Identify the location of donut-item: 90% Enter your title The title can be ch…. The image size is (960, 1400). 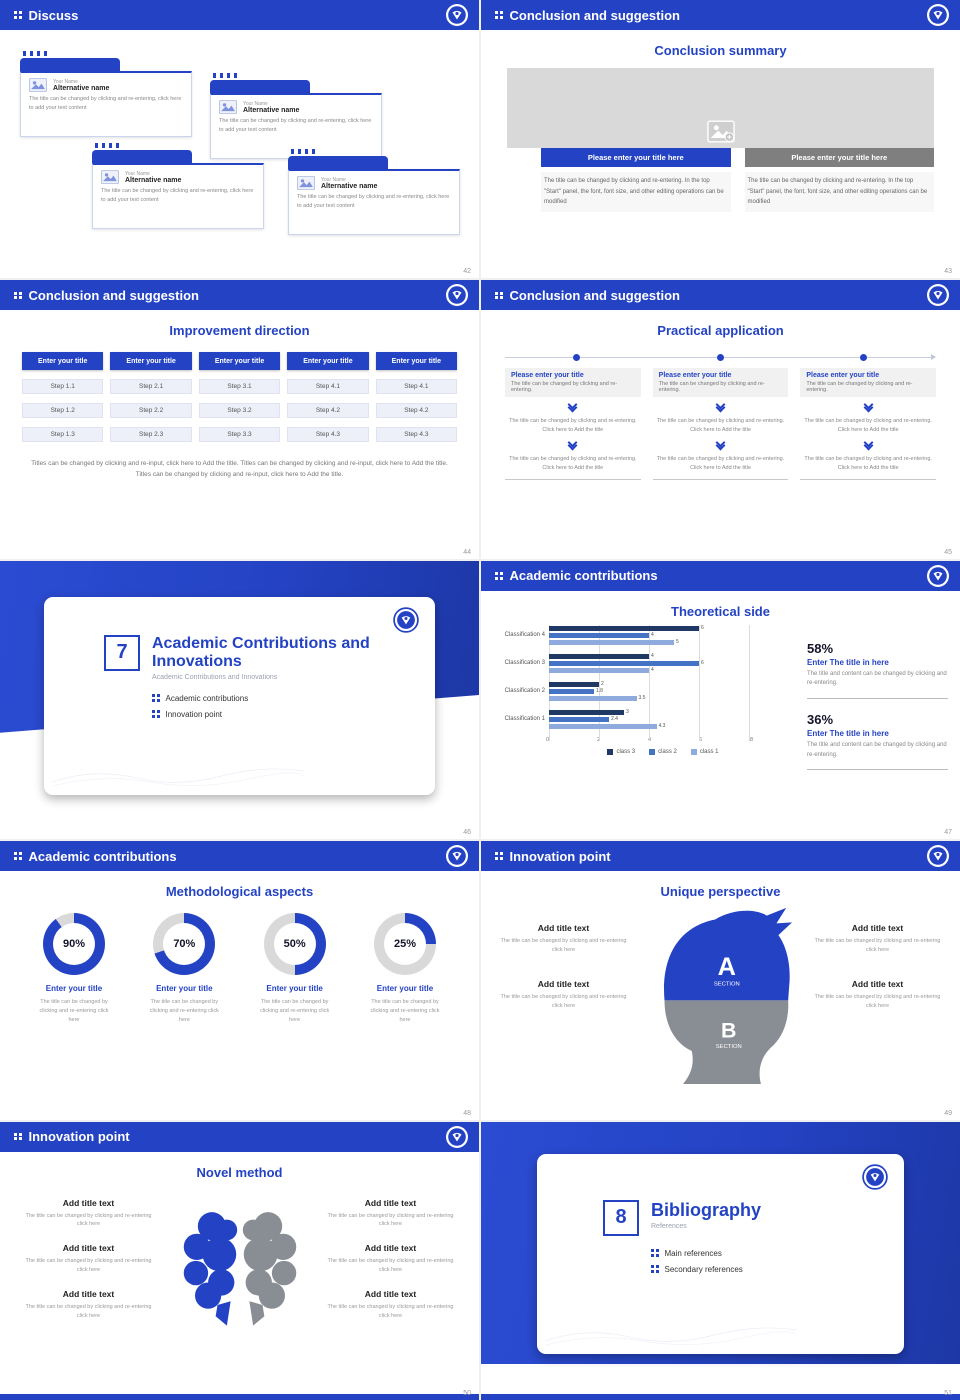
(74, 969).